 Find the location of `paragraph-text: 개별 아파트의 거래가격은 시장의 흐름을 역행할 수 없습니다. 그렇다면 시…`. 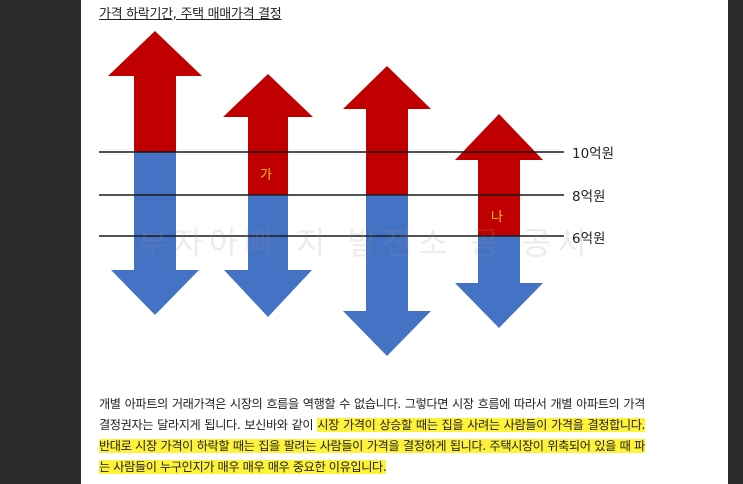

paragraph-text: 개별 아파트의 거래가격은 시장의 흐름을 역행할 수 없습니다. 그렇다면 시… is located at coordinates (372, 414).